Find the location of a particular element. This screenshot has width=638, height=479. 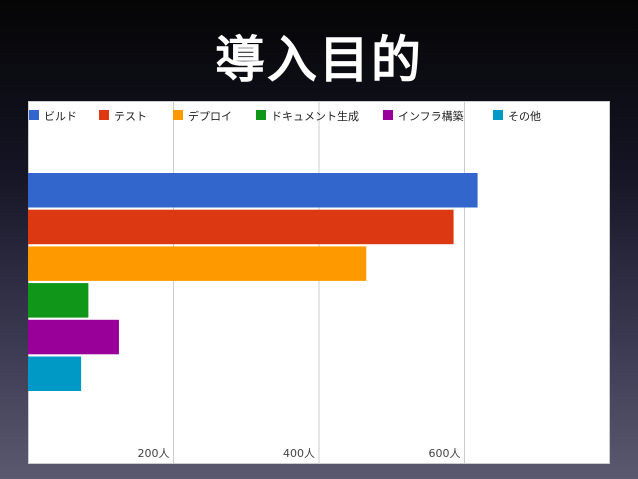

chart-legend: ビルド テスト デプロイ ドキュメント生成 インフラ構築 その他 is located at coordinates (285, 116).